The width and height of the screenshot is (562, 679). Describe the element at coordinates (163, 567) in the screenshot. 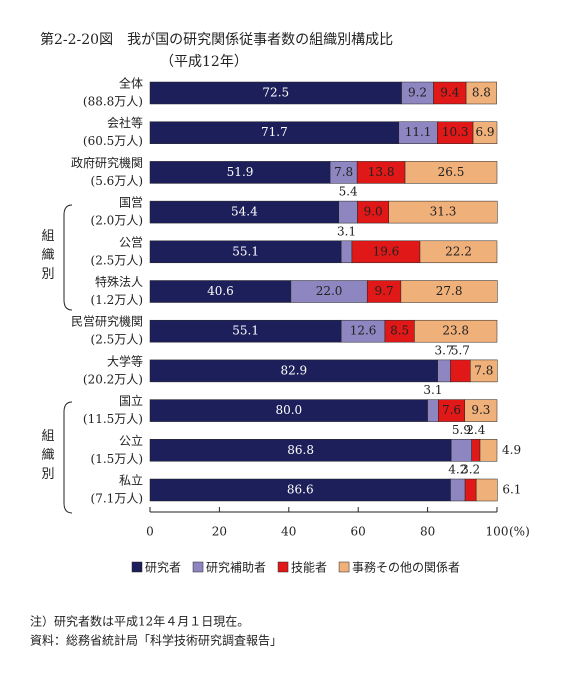

I see `legend-label: 研究者` at that location.